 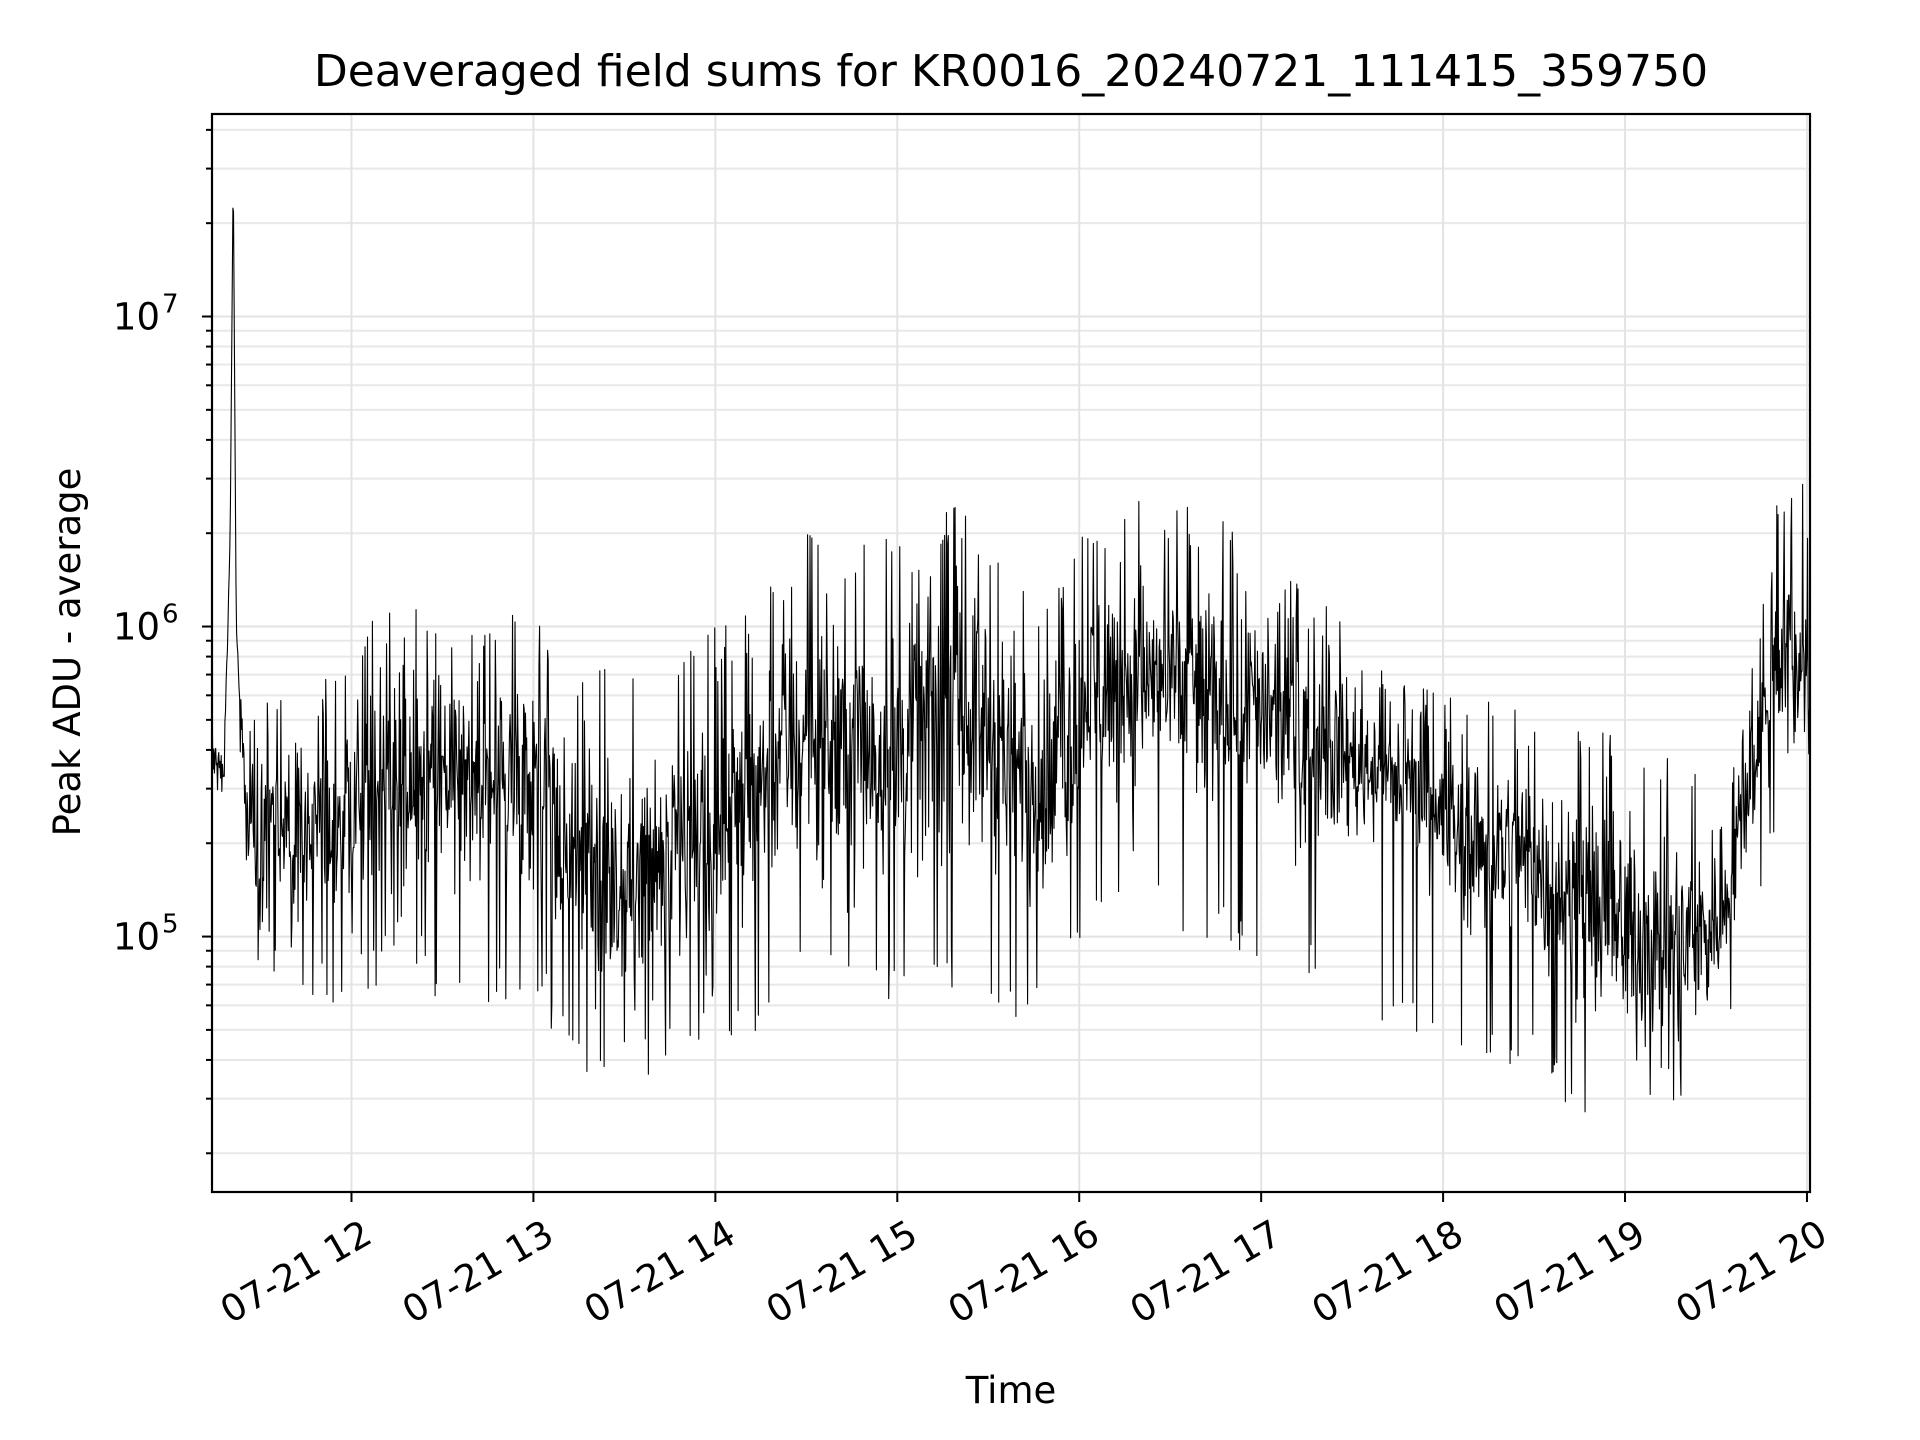 I want to click on y-tick-label-exponent: 5, so click(x=170, y=925).